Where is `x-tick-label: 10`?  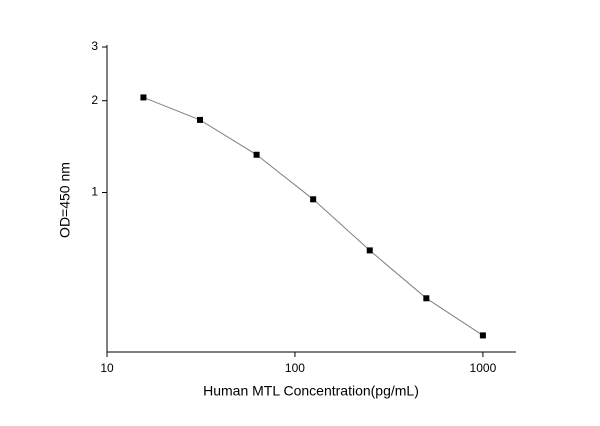 x-tick-label: 10 is located at coordinates (107, 368).